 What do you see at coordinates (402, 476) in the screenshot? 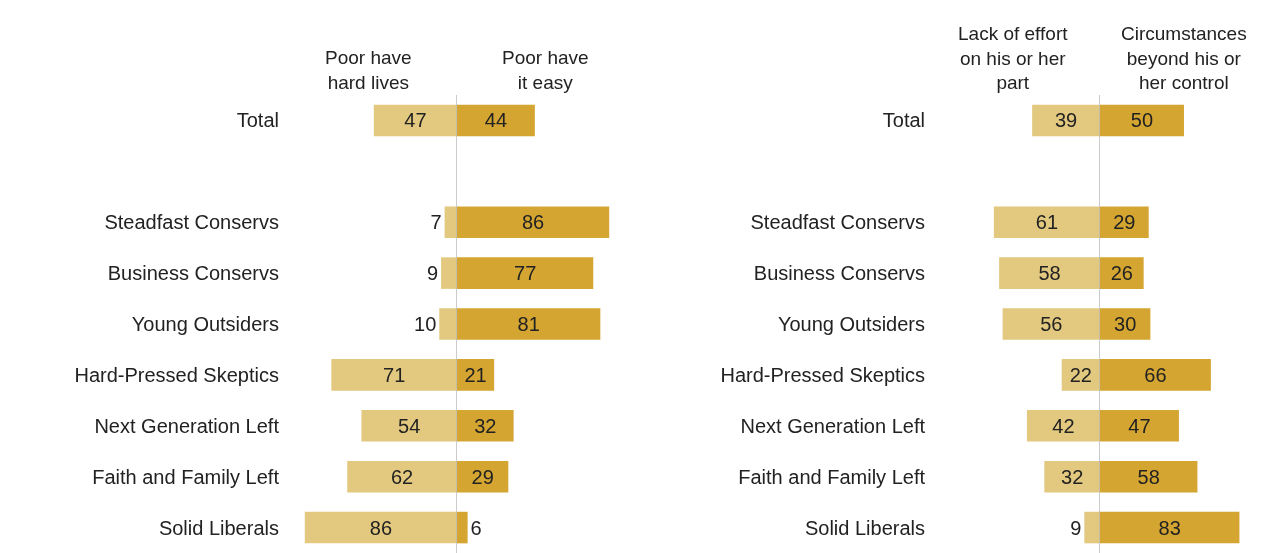
I see `data-label: 62` at bounding box center [402, 476].